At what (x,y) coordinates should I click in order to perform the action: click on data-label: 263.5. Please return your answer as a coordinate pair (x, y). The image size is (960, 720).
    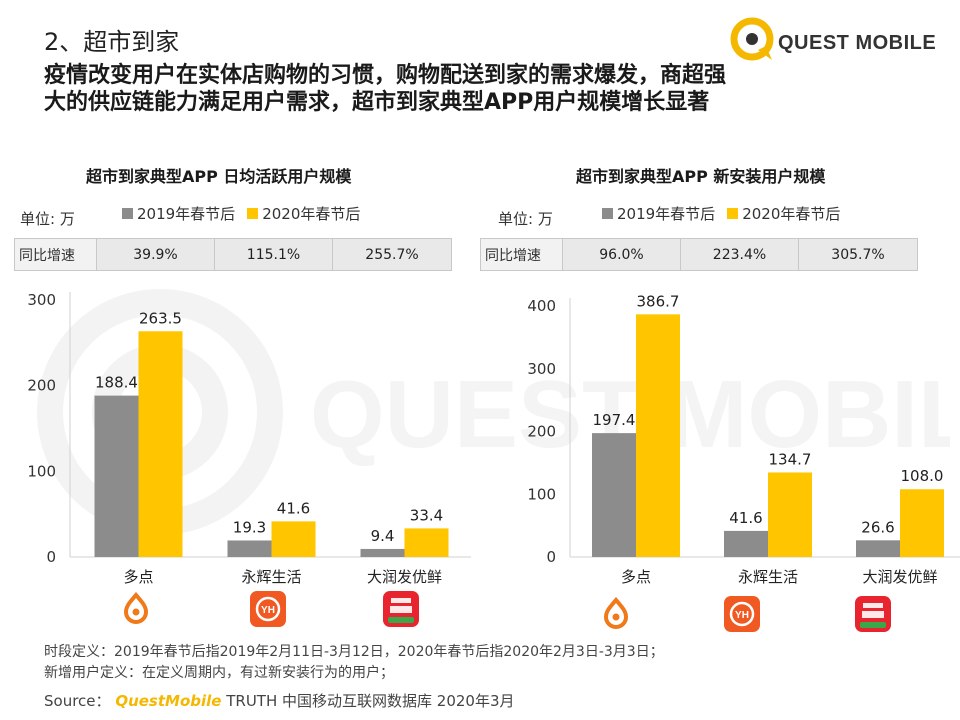
    Looking at the image, I should click on (160, 318).